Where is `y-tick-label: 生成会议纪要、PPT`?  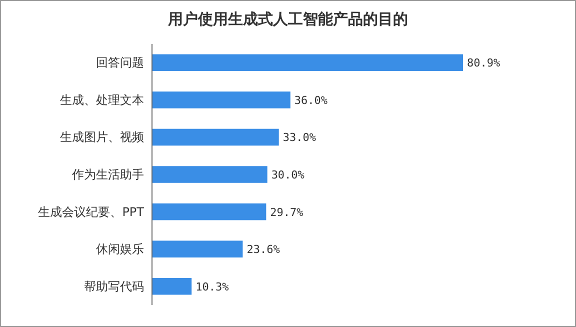 y-tick-label: 生成会议纪要、PPT is located at coordinates (91, 211).